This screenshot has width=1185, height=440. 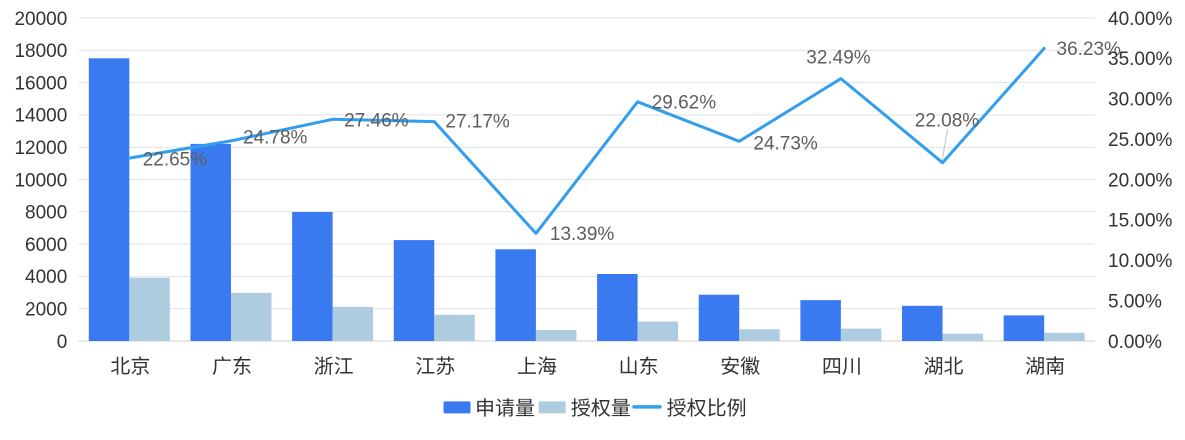 What do you see at coordinates (275, 137) in the screenshot?
I see `svg-text: 24.78%` at bounding box center [275, 137].